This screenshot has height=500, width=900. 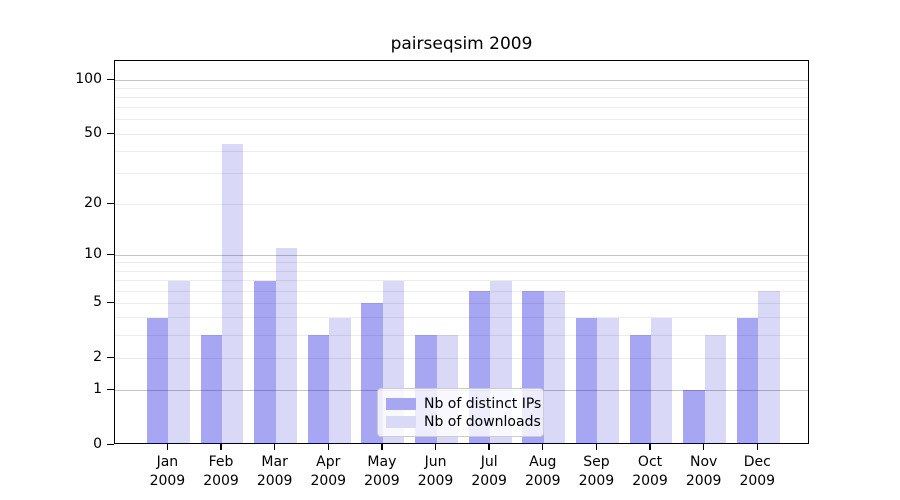 I want to click on xtick-label-dec: Dec 2009, so click(x=757, y=471).